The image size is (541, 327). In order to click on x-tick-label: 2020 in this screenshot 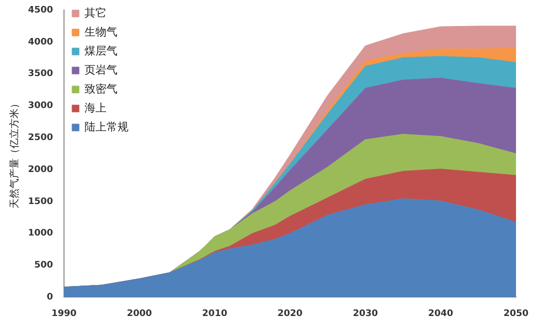, I will do `click(290, 313)`.